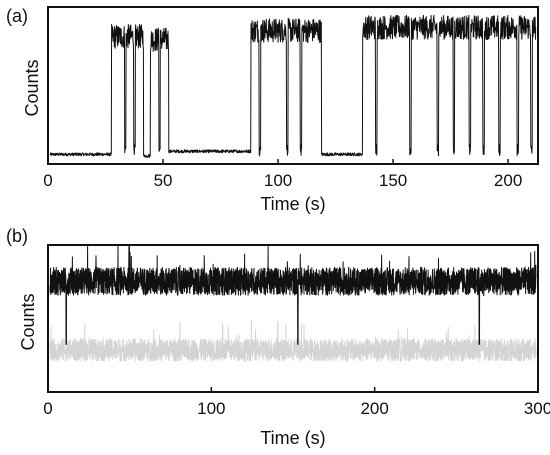 The height and width of the screenshot is (455, 550). Describe the element at coordinates (537, 408) in the screenshot. I see `x-tick-label: 300` at that location.